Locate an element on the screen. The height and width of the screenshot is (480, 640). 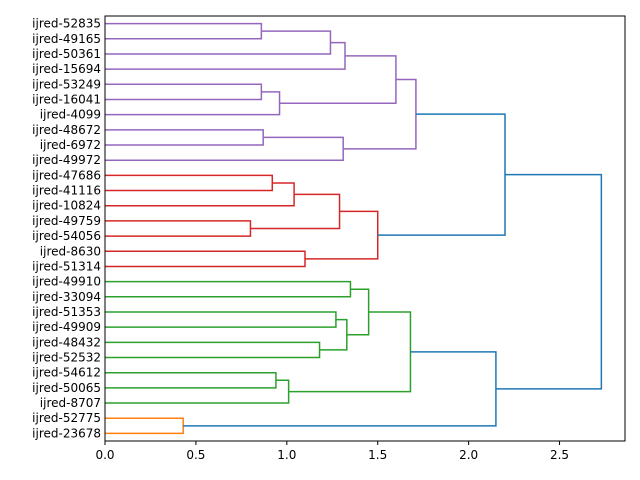
leaf-label: ijred-52775 is located at coordinates (66, 418).